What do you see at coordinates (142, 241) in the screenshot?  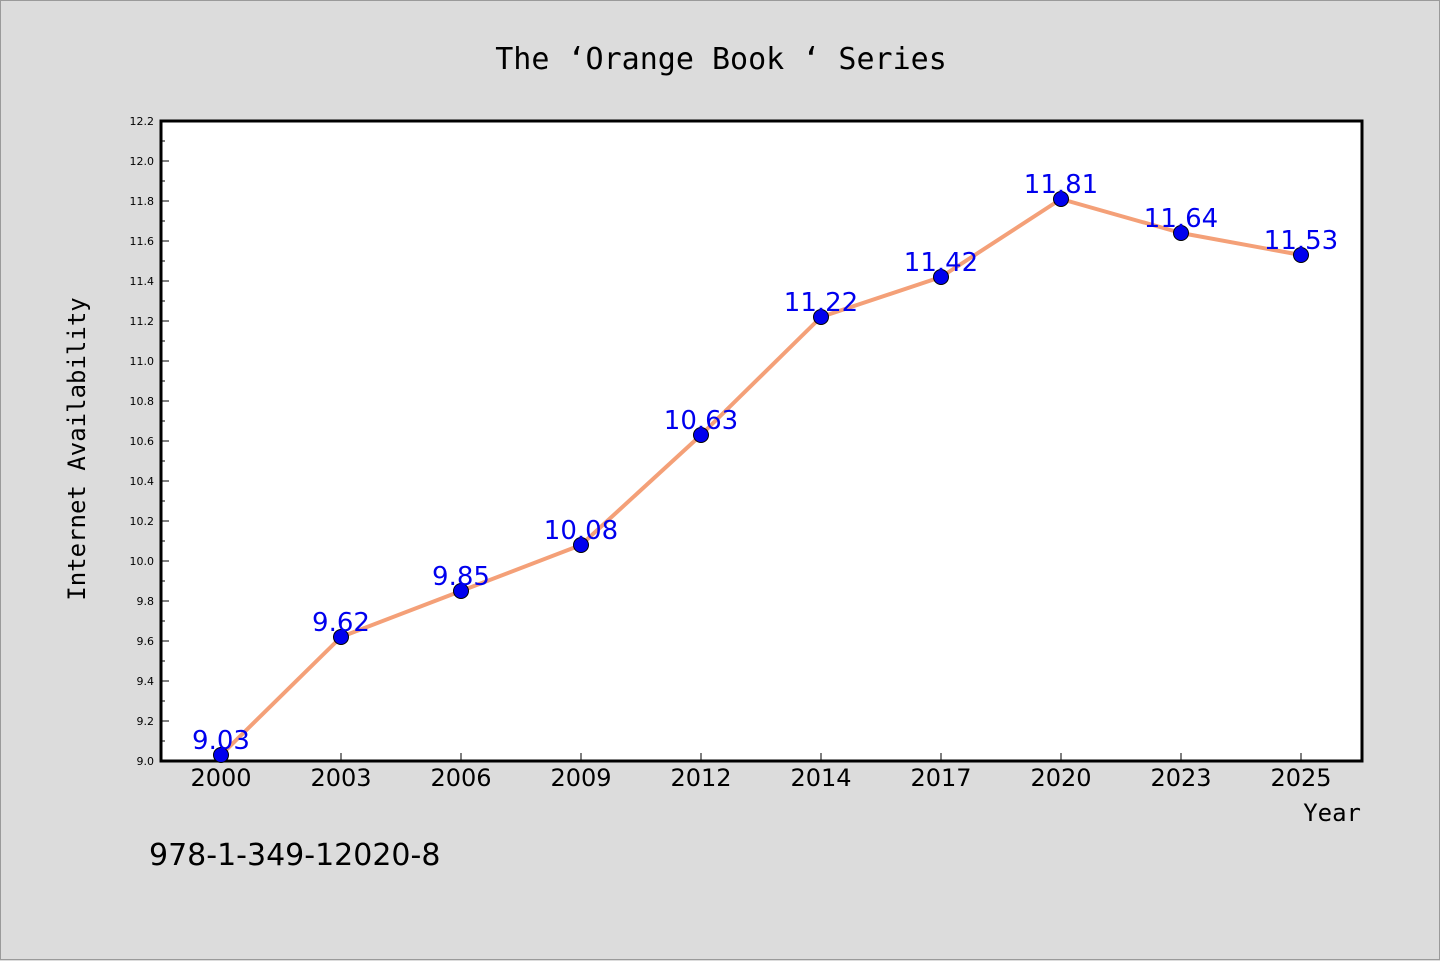 I see `y-tick-label: 11.6` at bounding box center [142, 241].